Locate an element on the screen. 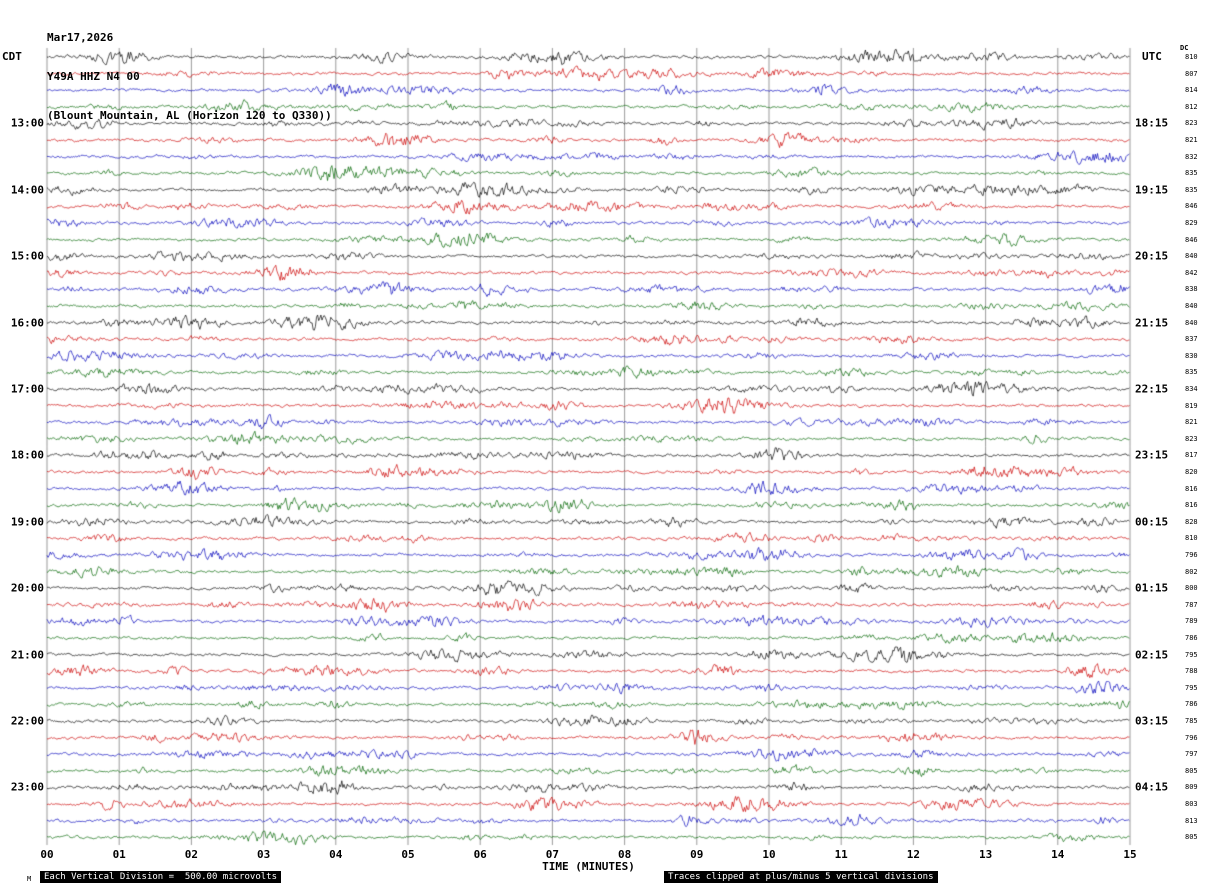 This screenshot has width=1210, height=886. hour-label-cdt: 15:00 is located at coordinates (27, 256).